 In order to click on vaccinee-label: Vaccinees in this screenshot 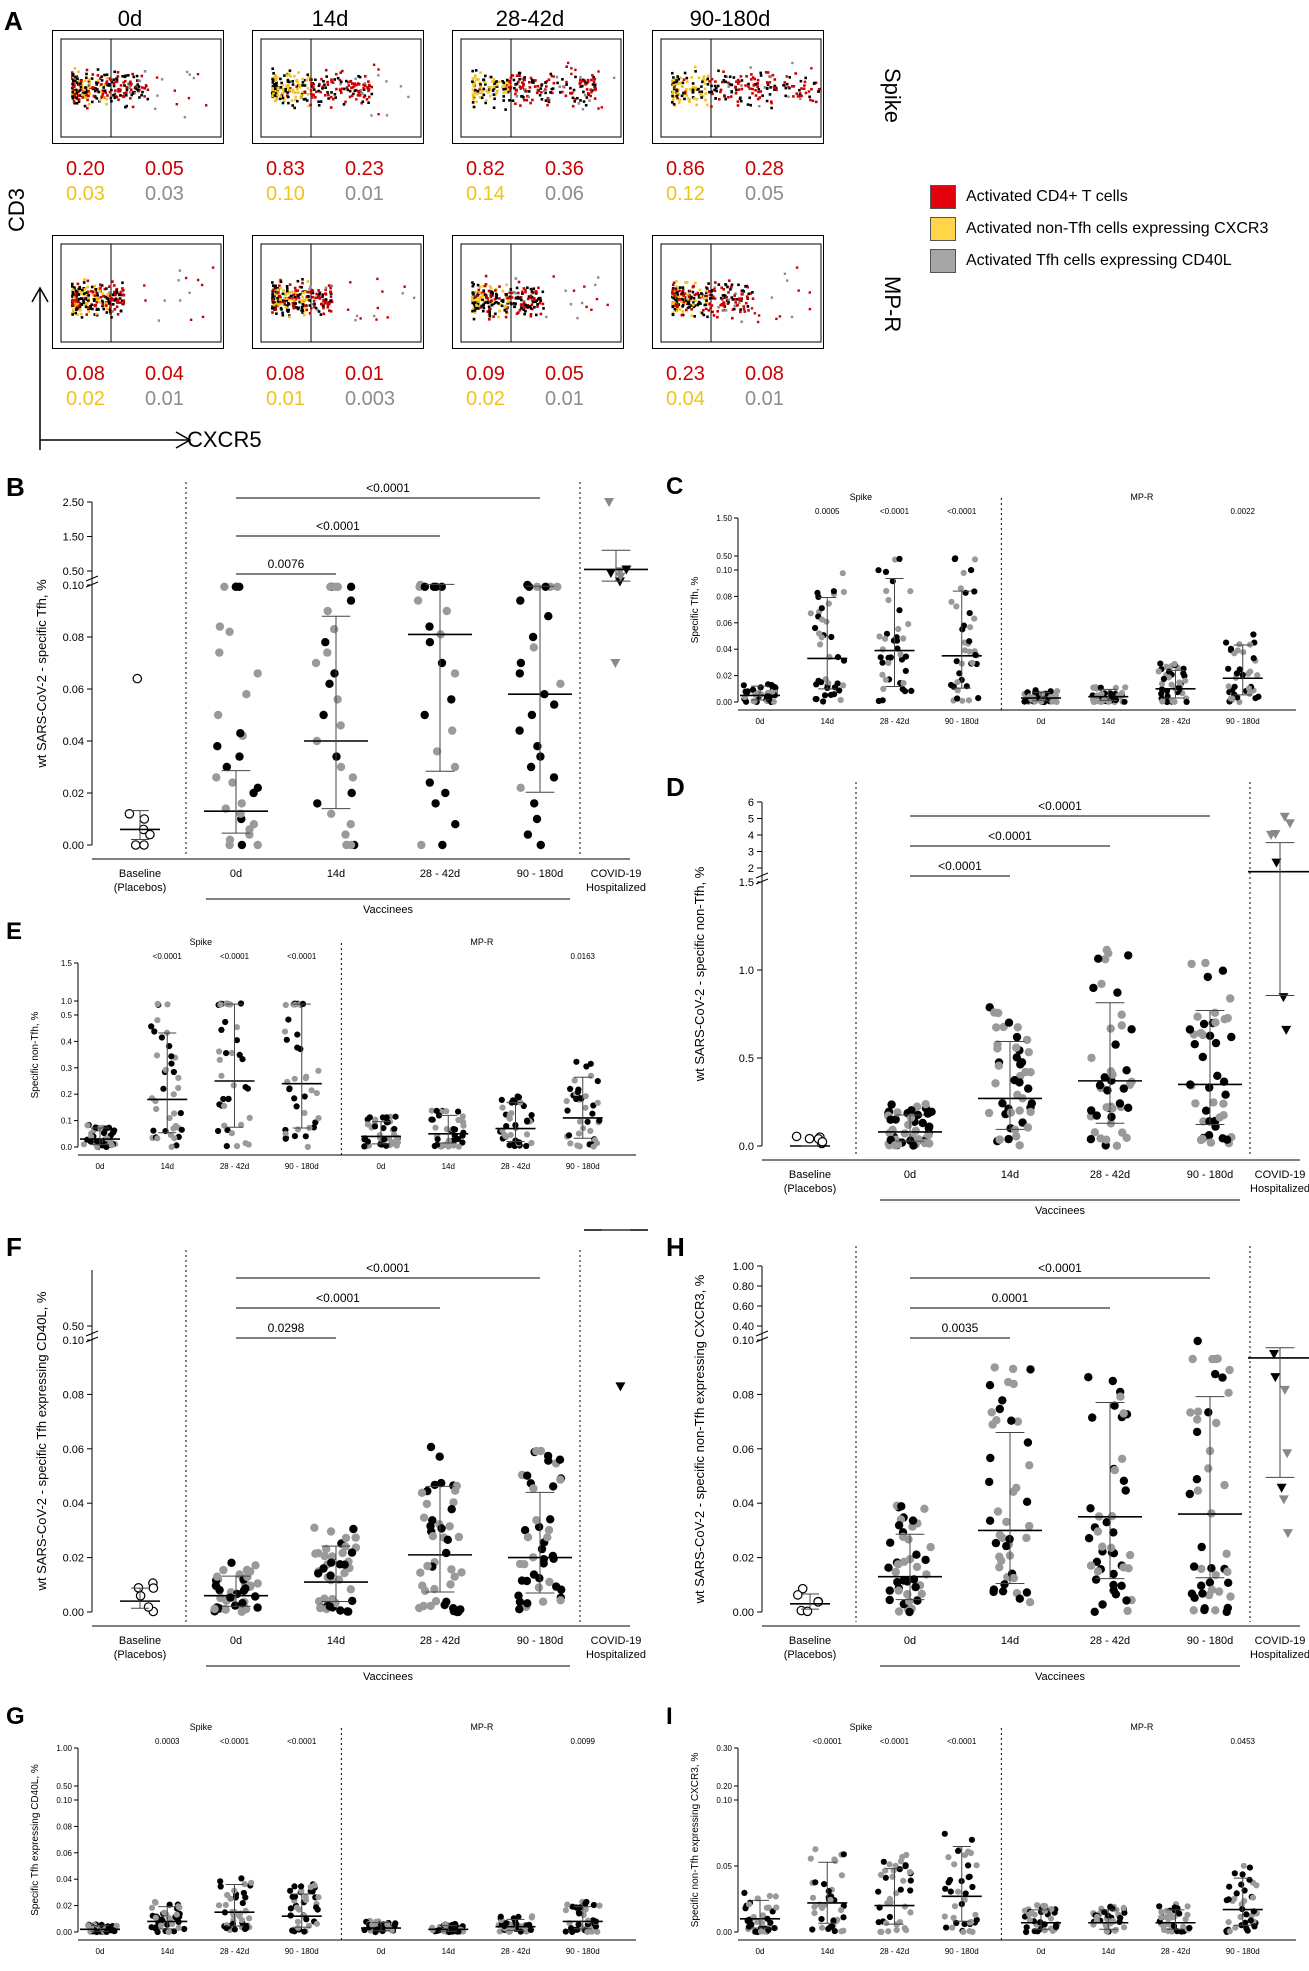, I will do `click(388, 1677)`.